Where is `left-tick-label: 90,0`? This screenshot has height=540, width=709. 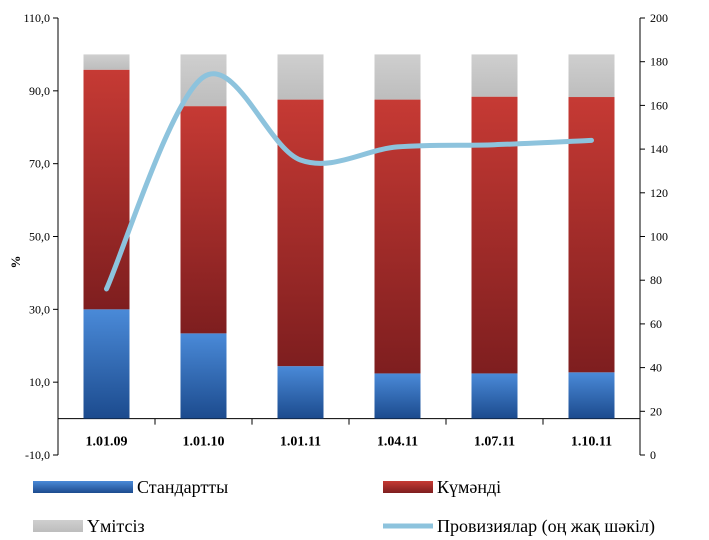 left-tick-label: 90,0 is located at coordinates (39, 91).